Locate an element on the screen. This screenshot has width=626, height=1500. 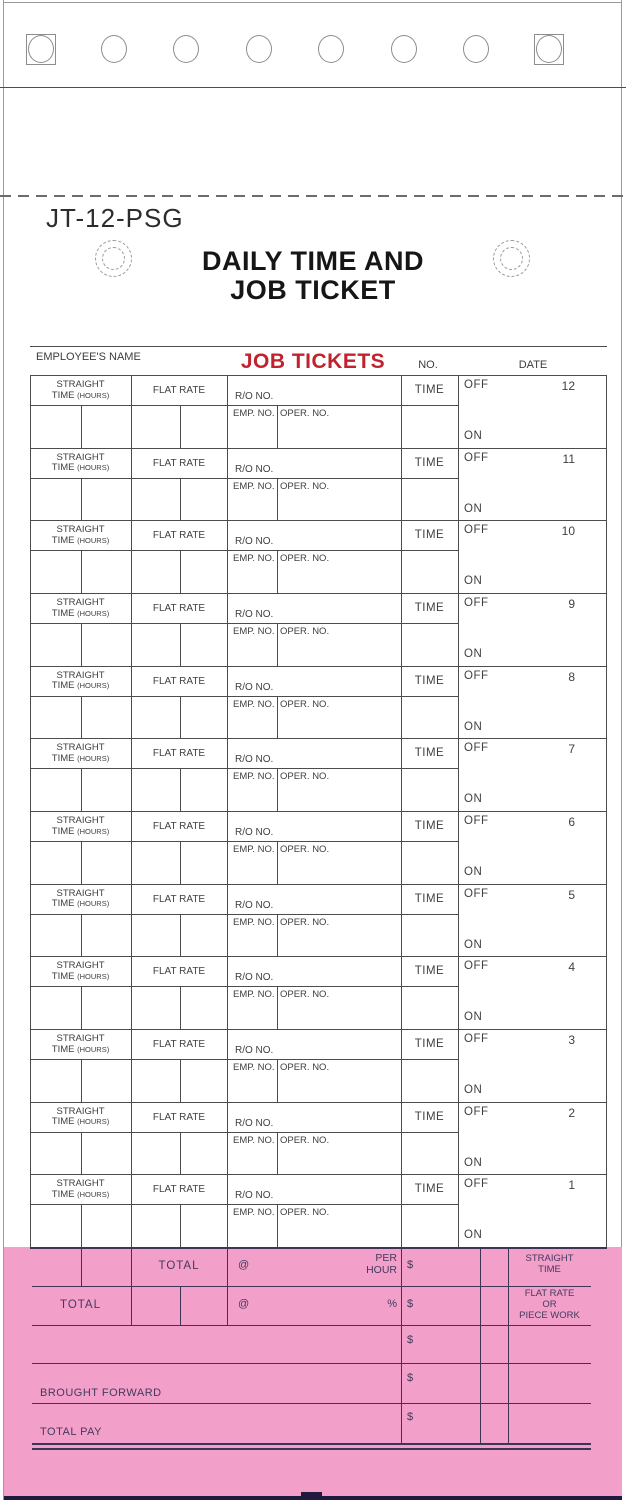
punch-hole-square is located at coordinates (548, 49).